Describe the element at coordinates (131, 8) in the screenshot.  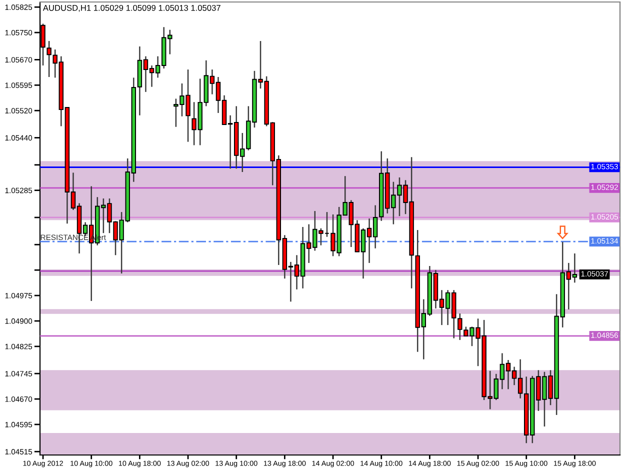
I see `chart-title: AUDUSD,H1 1.05029 1.05099 1.05013 1.05037` at that location.